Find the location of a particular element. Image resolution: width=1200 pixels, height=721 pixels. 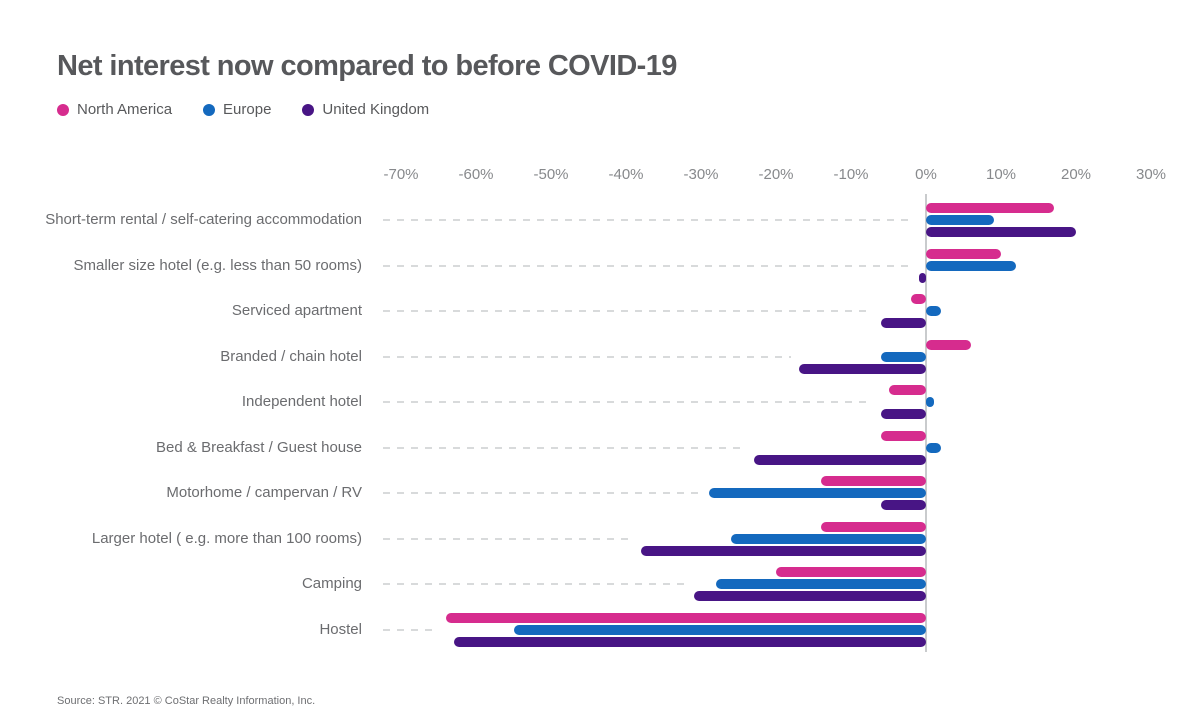

category-label: Larger hotel ( e.g. more than 100 rooms) is located at coordinates (226, 538).